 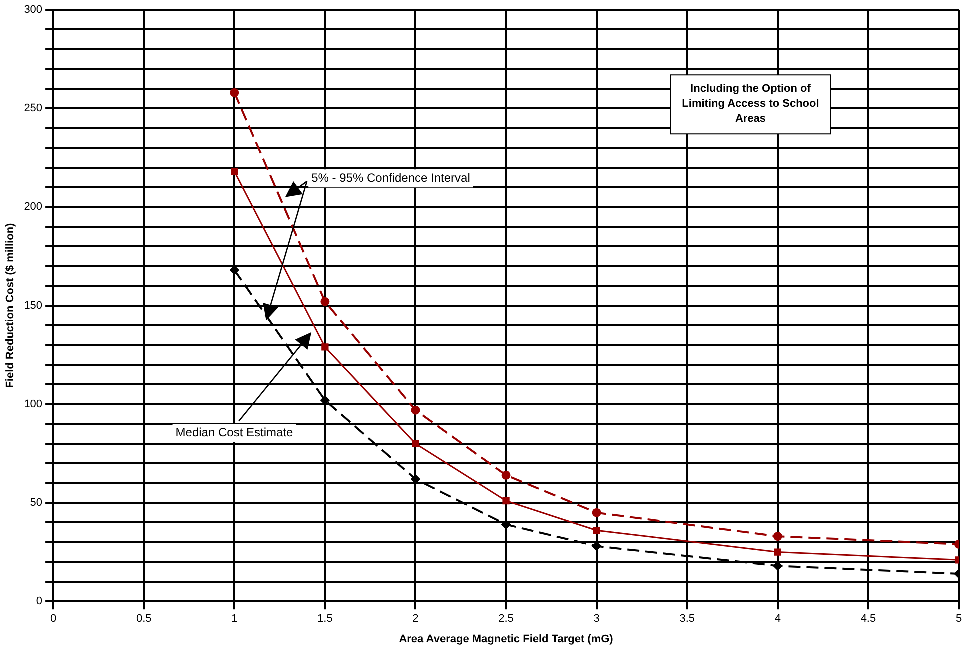 What do you see at coordinates (777, 619) in the screenshot?
I see `x-tick-label: 4` at bounding box center [777, 619].